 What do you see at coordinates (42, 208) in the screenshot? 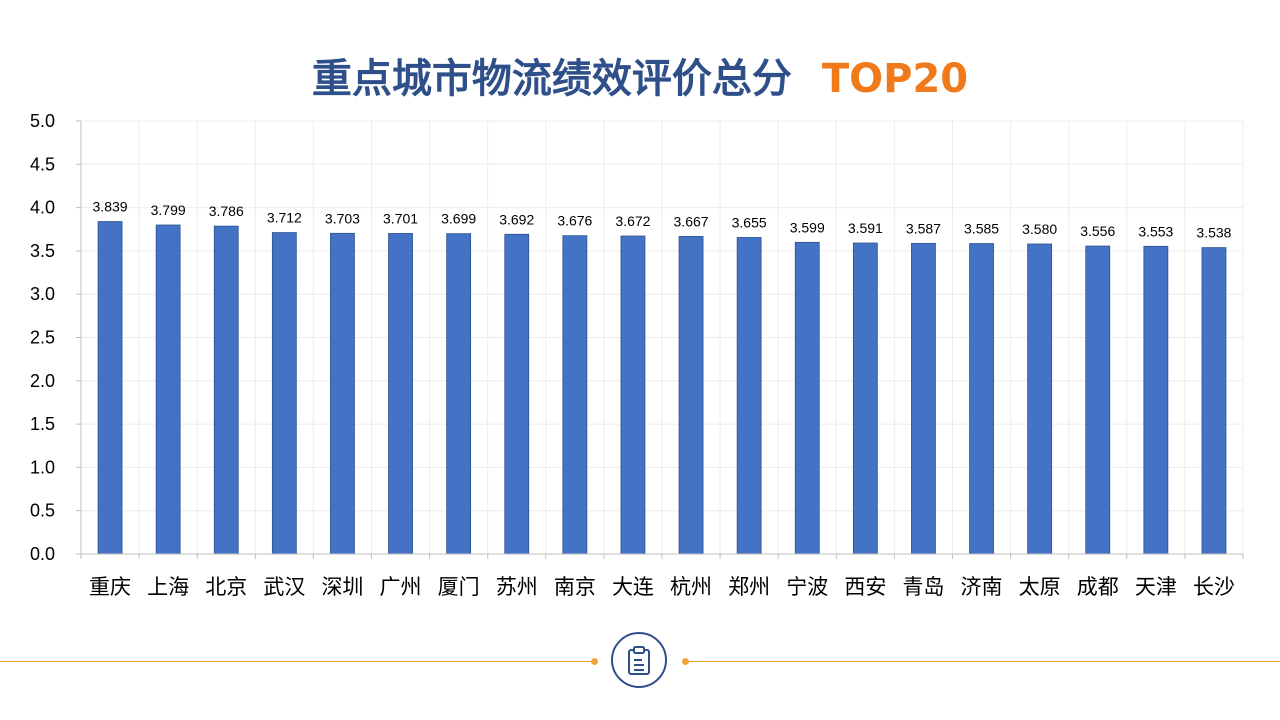
I see `y-tick-label: 4.0` at bounding box center [42, 208].